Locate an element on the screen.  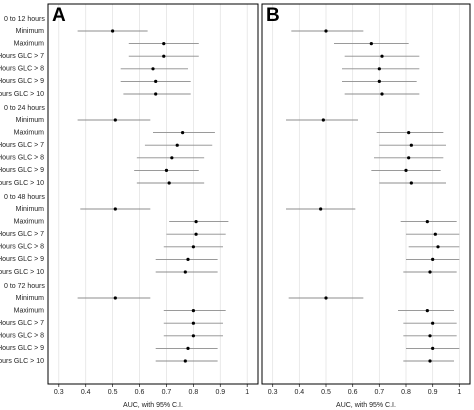
group-label: 0 to 72 hours is located at coordinates (24, 286).